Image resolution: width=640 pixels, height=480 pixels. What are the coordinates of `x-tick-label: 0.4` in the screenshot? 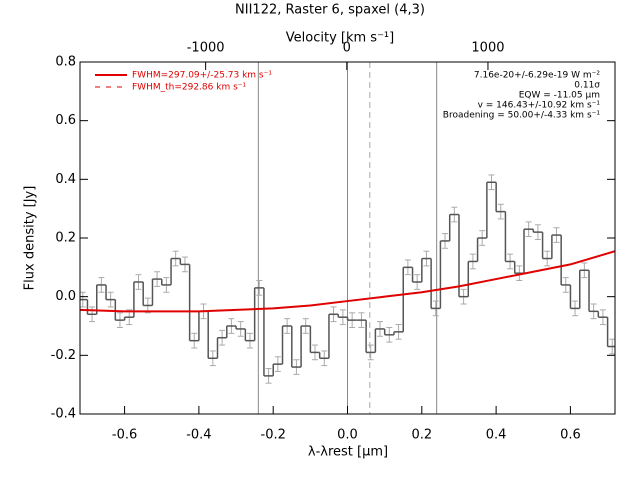 It's located at (496, 435).